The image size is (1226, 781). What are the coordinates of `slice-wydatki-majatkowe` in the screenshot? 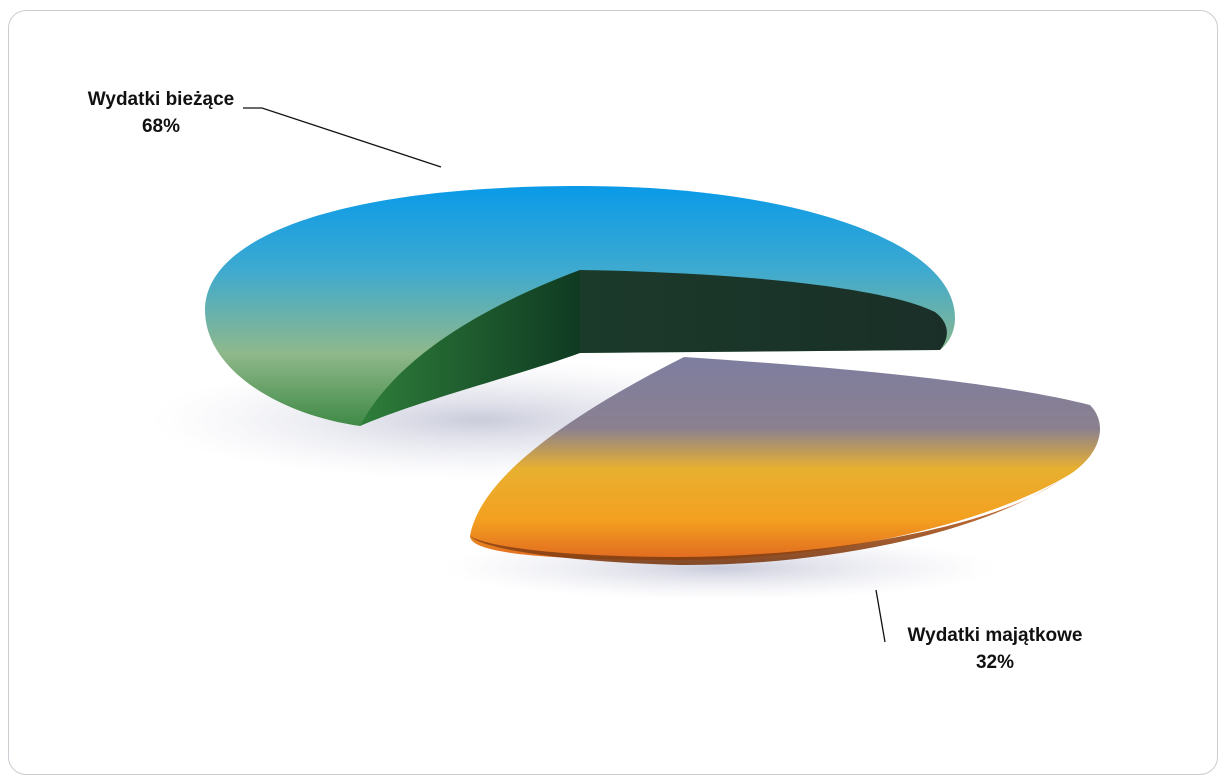 It's located at (785, 461).